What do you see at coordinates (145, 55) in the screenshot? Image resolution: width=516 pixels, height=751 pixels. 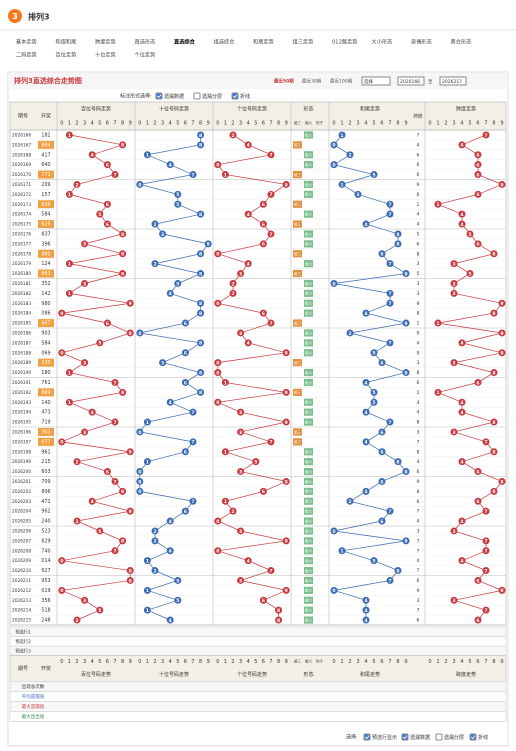 I see `nav-link: 个位走势` at bounding box center [145, 55].